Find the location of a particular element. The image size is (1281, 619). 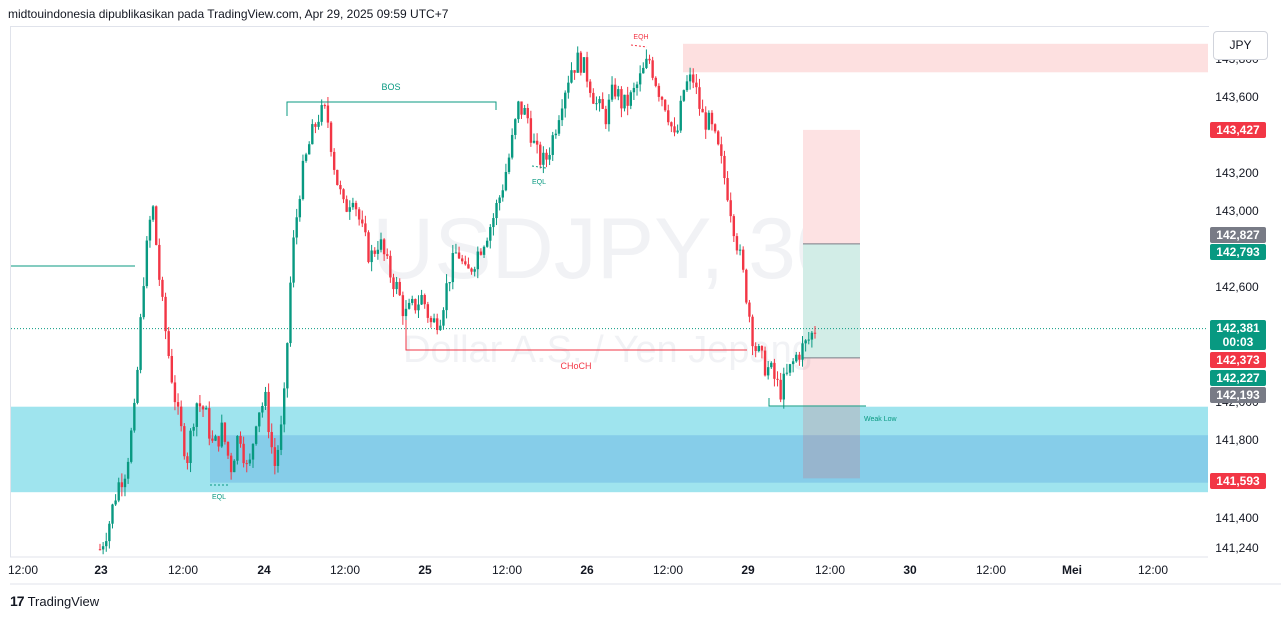

price-tag-value: 142,793 is located at coordinates (1238, 252).